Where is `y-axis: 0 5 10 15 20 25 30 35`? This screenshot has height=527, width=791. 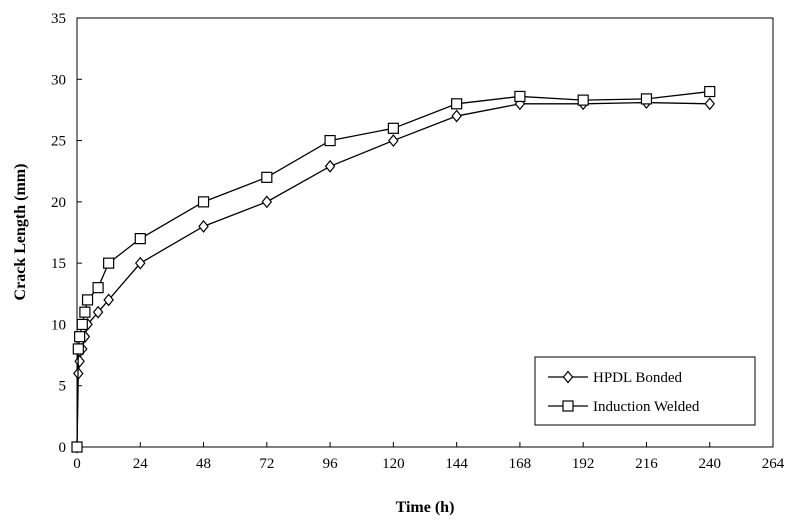
y-axis: 0 5 10 15 20 25 30 35 is located at coordinates (66, 233).